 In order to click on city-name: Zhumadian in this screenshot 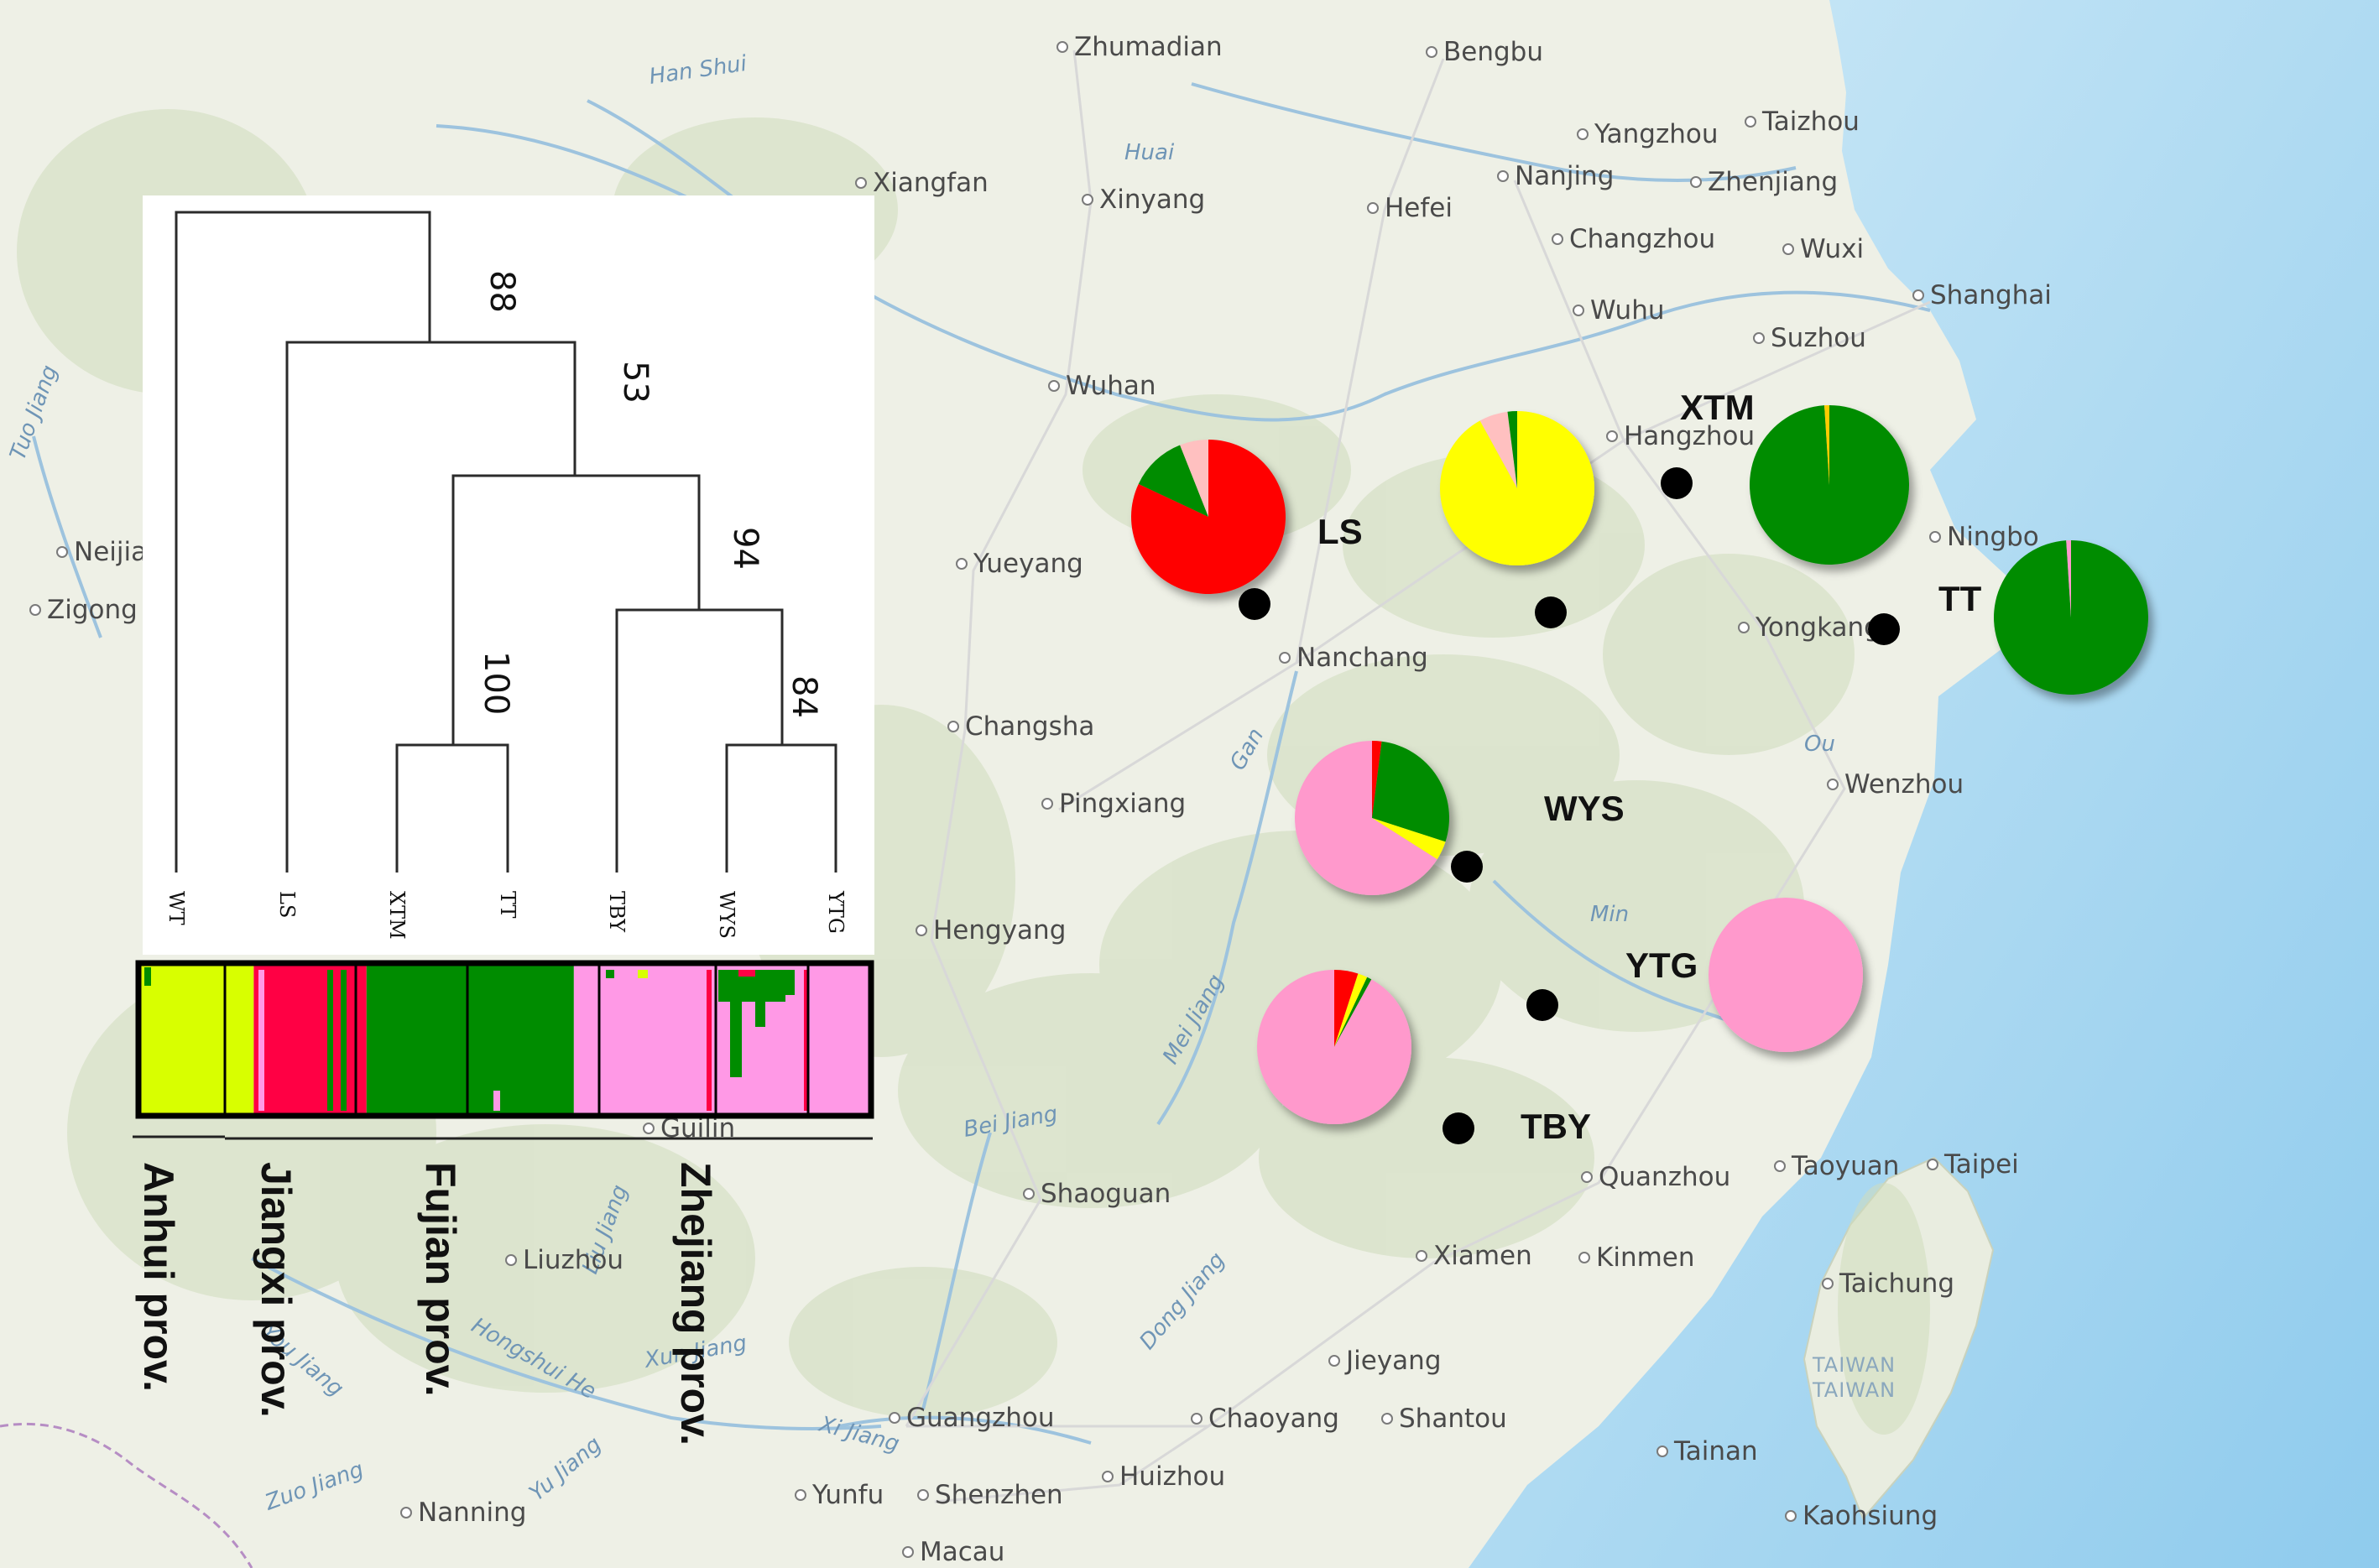, I will do `click(1149, 47)`.